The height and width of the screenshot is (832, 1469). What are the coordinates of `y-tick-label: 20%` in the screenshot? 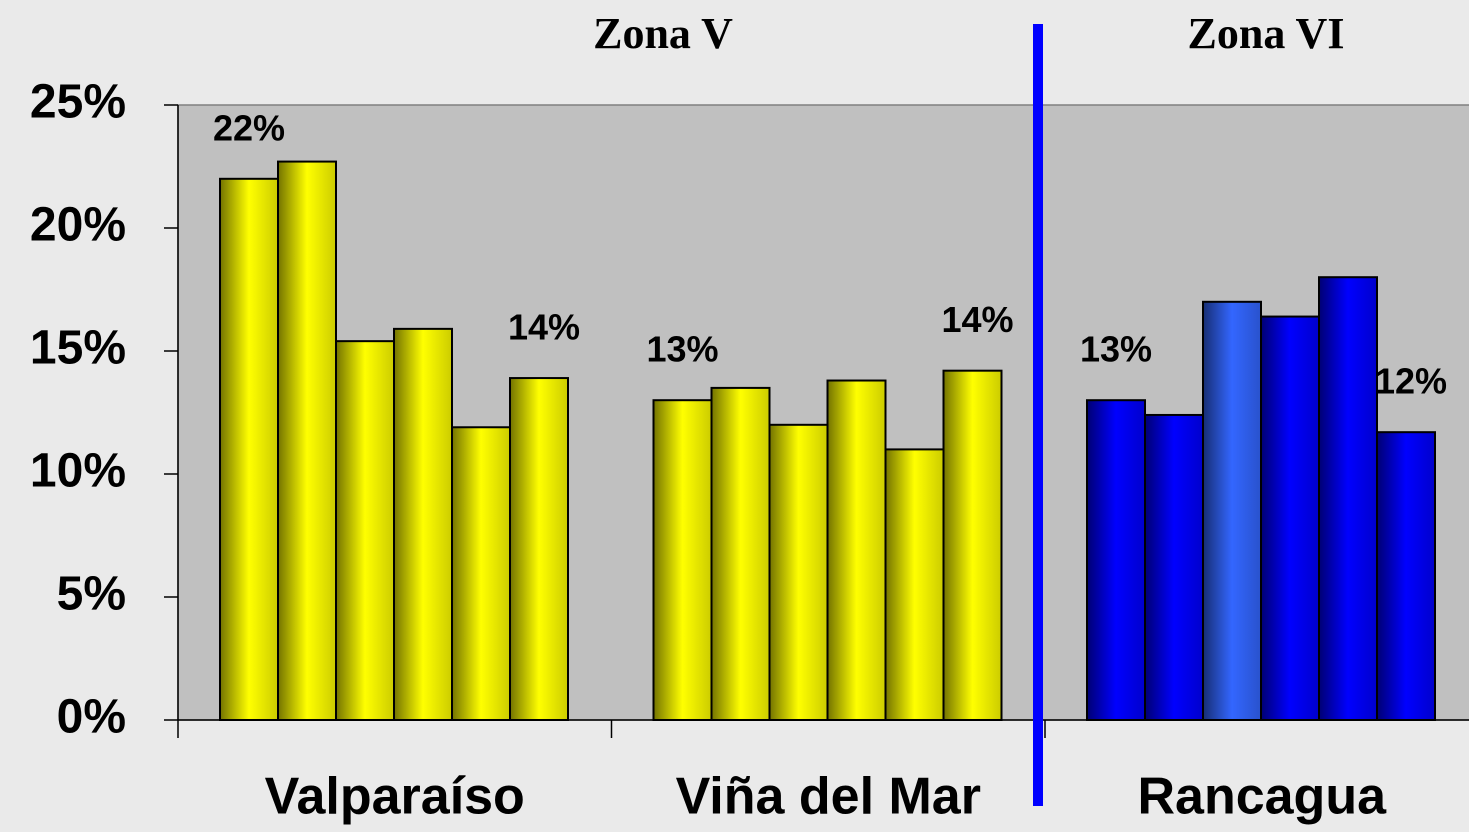 It's located at (78, 225).